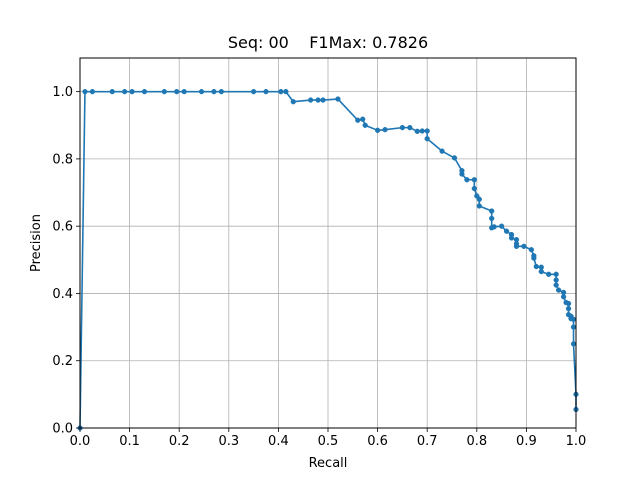 The image size is (640, 480). What do you see at coordinates (328, 42) in the screenshot?
I see `chart-title: Seq: 00 F1Max: 0.7826` at bounding box center [328, 42].